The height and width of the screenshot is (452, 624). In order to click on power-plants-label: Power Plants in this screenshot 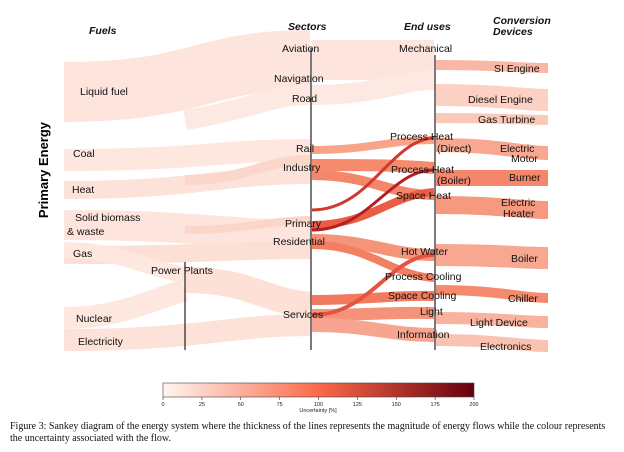, I will do `click(182, 271)`.